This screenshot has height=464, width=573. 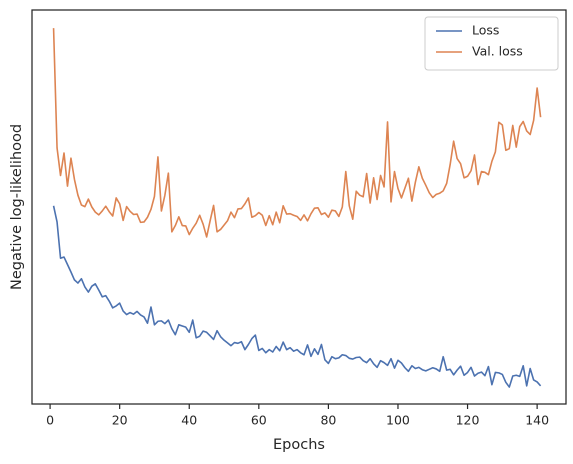 I want to click on y-axis-label: Negative log-likelihood, so click(x=17, y=207).